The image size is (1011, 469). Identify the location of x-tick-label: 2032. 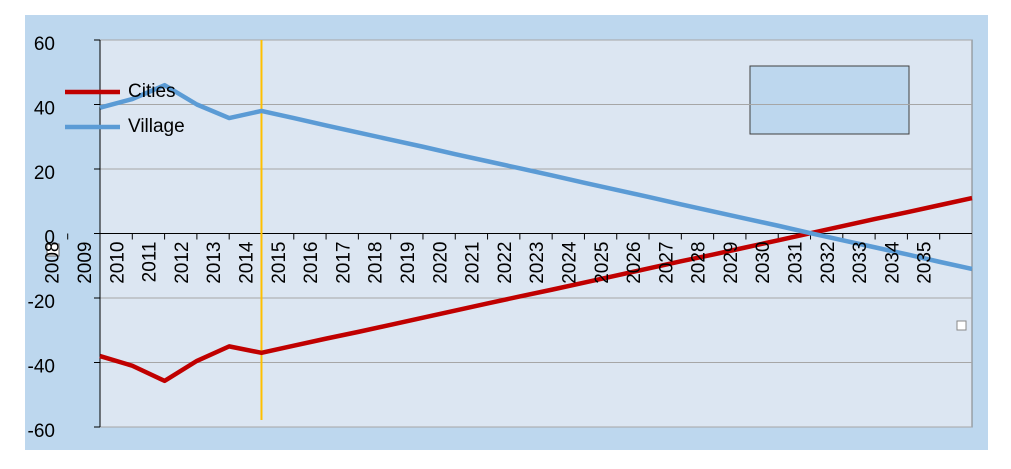
(828, 263).